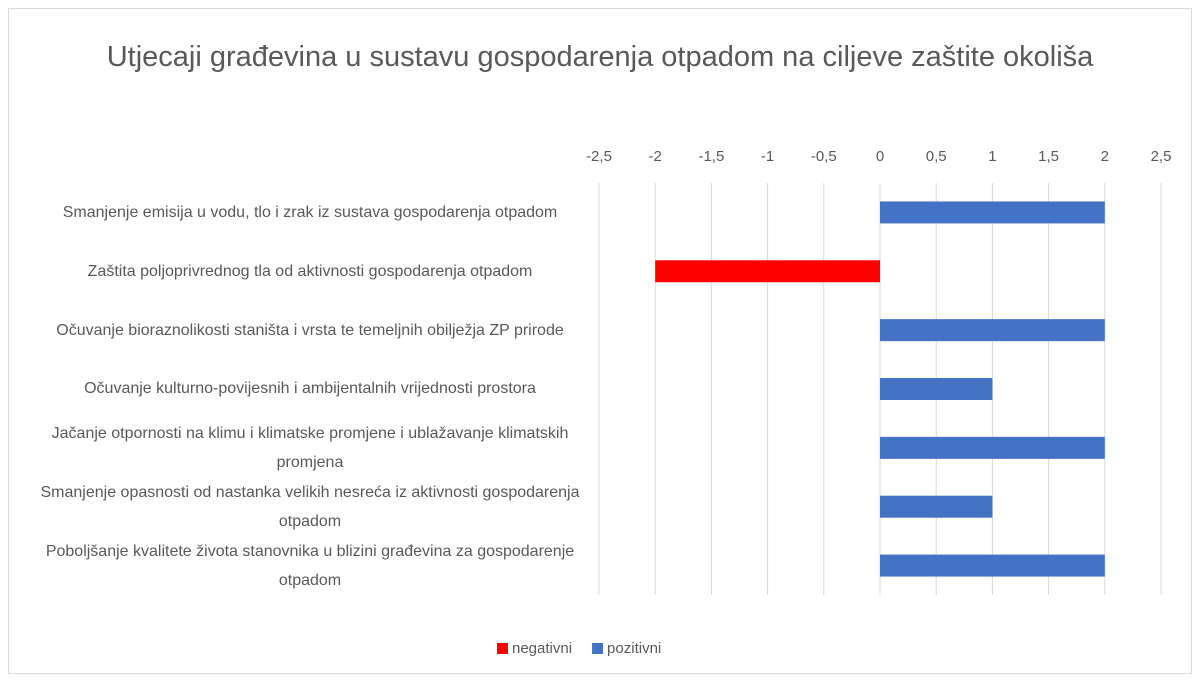 This screenshot has height=682, width=1200. What do you see at coordinates (1048, 156) in the screenshot?
I see `x-tick-label: 1,5` at bounding box center [1048, 156].